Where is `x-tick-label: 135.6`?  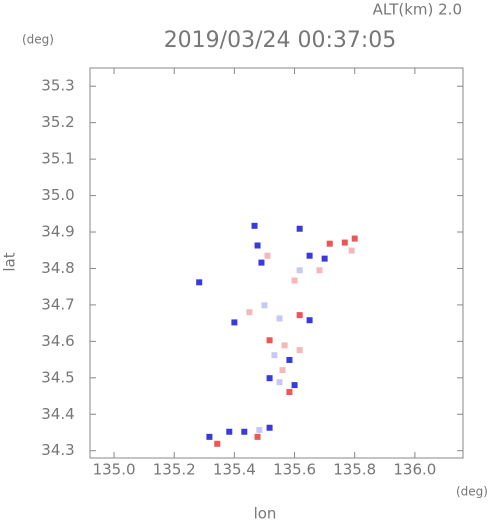 x-tick-label: 135.6 is located at coordinates (294, 470).